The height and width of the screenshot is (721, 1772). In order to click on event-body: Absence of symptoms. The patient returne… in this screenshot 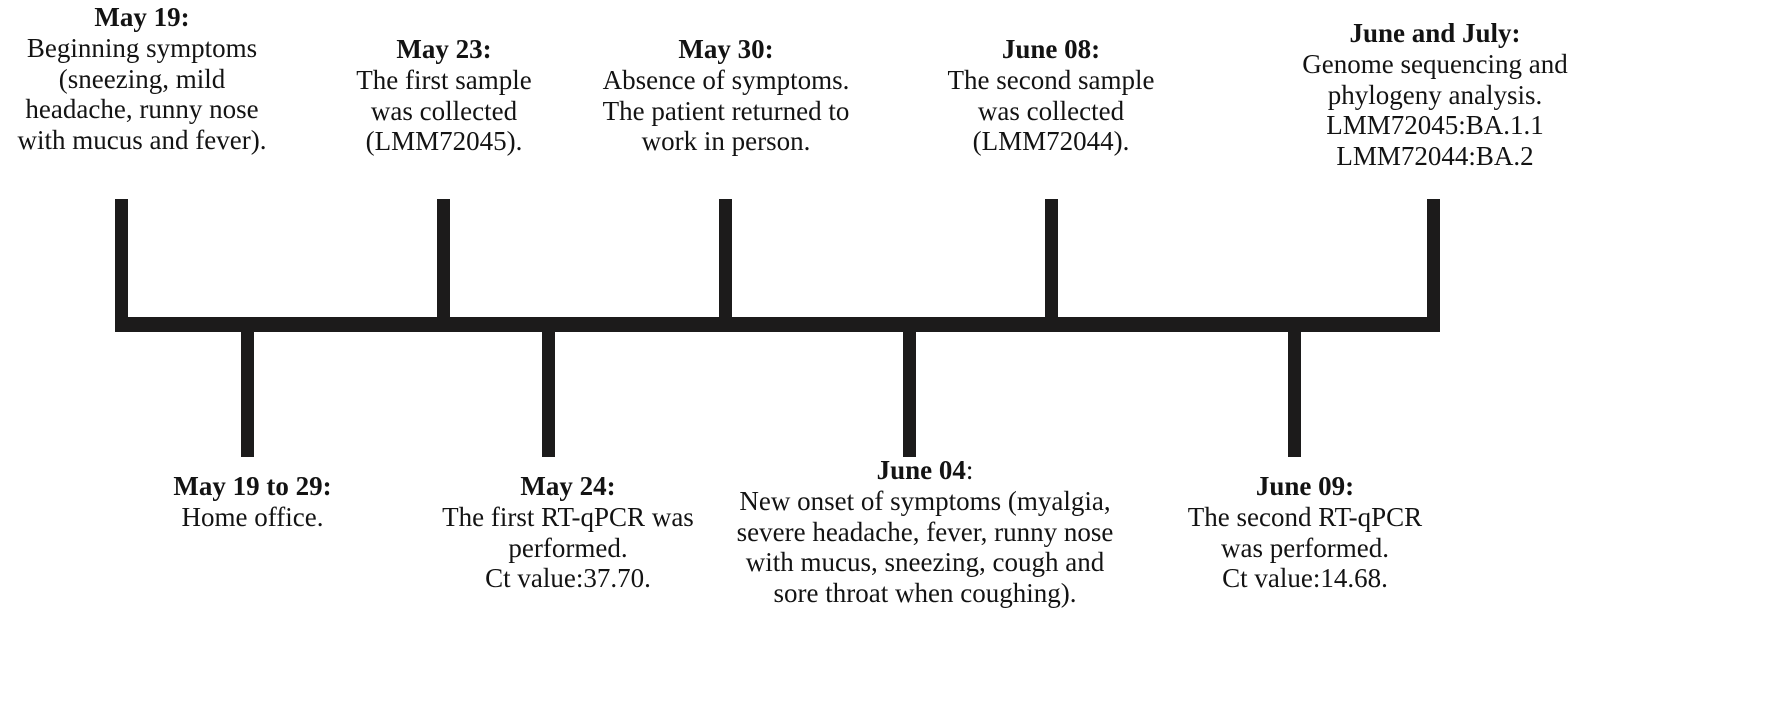, I will do `click(726, 111)`.